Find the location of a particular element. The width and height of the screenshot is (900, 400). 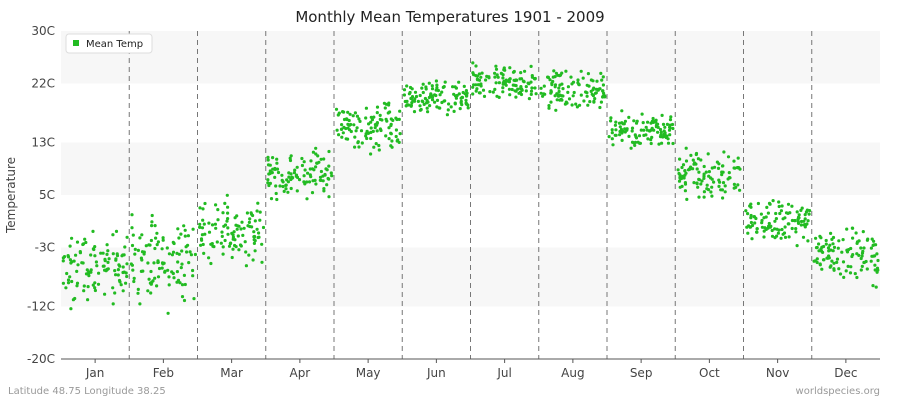

x-tick-label: Dec is located at coordinates (845, 373).